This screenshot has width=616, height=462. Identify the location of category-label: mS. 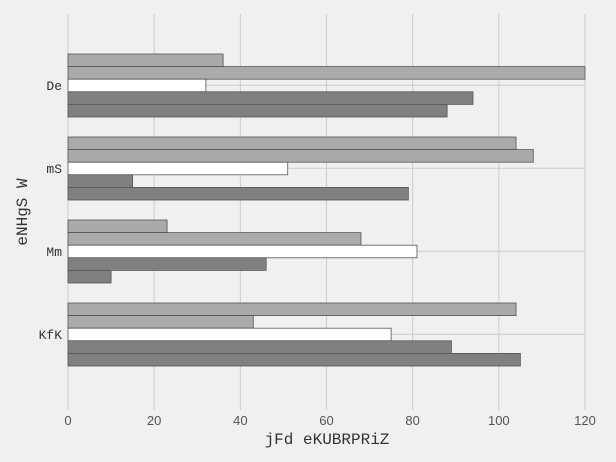
(54, 169).